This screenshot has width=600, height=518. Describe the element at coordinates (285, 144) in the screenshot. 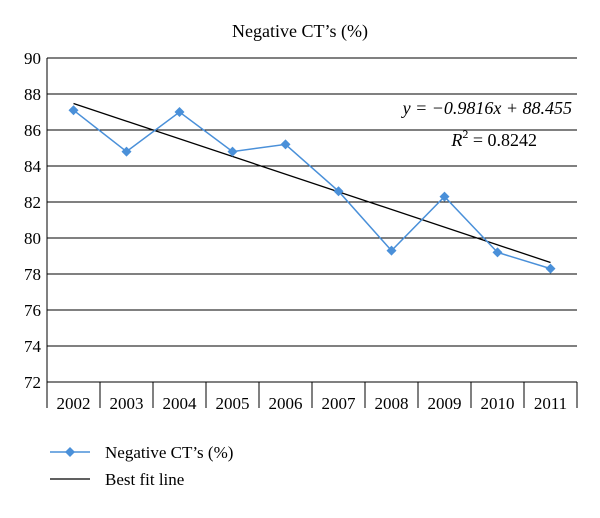

I see `data-point-2006` at that location.